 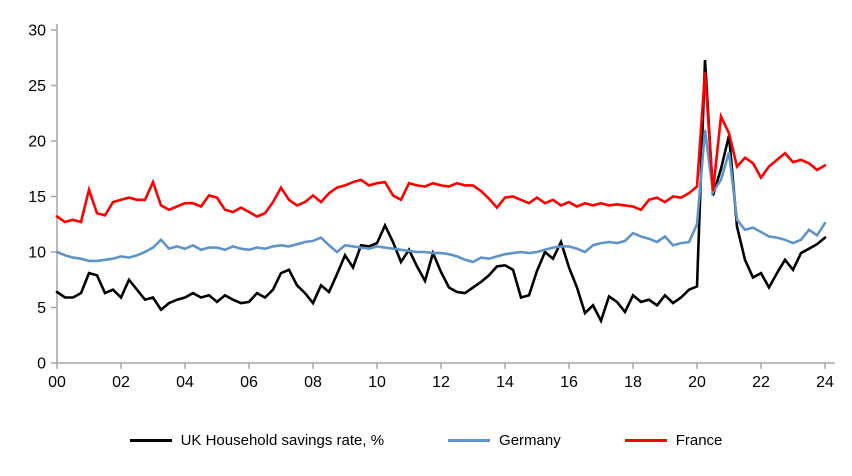 I want to click on x-axis-tick-label: 12, so click(x=441, y=382).